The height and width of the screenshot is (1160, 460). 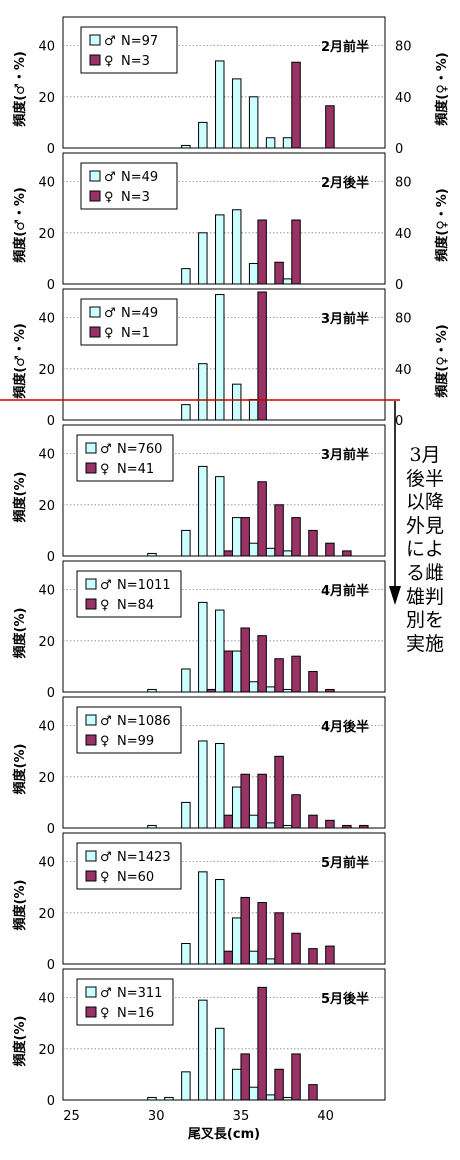 What do you see at coordinates (144, 721) in the screenshot?
I see `legend-male-label: N=1086` at bounding box center [144, 721].